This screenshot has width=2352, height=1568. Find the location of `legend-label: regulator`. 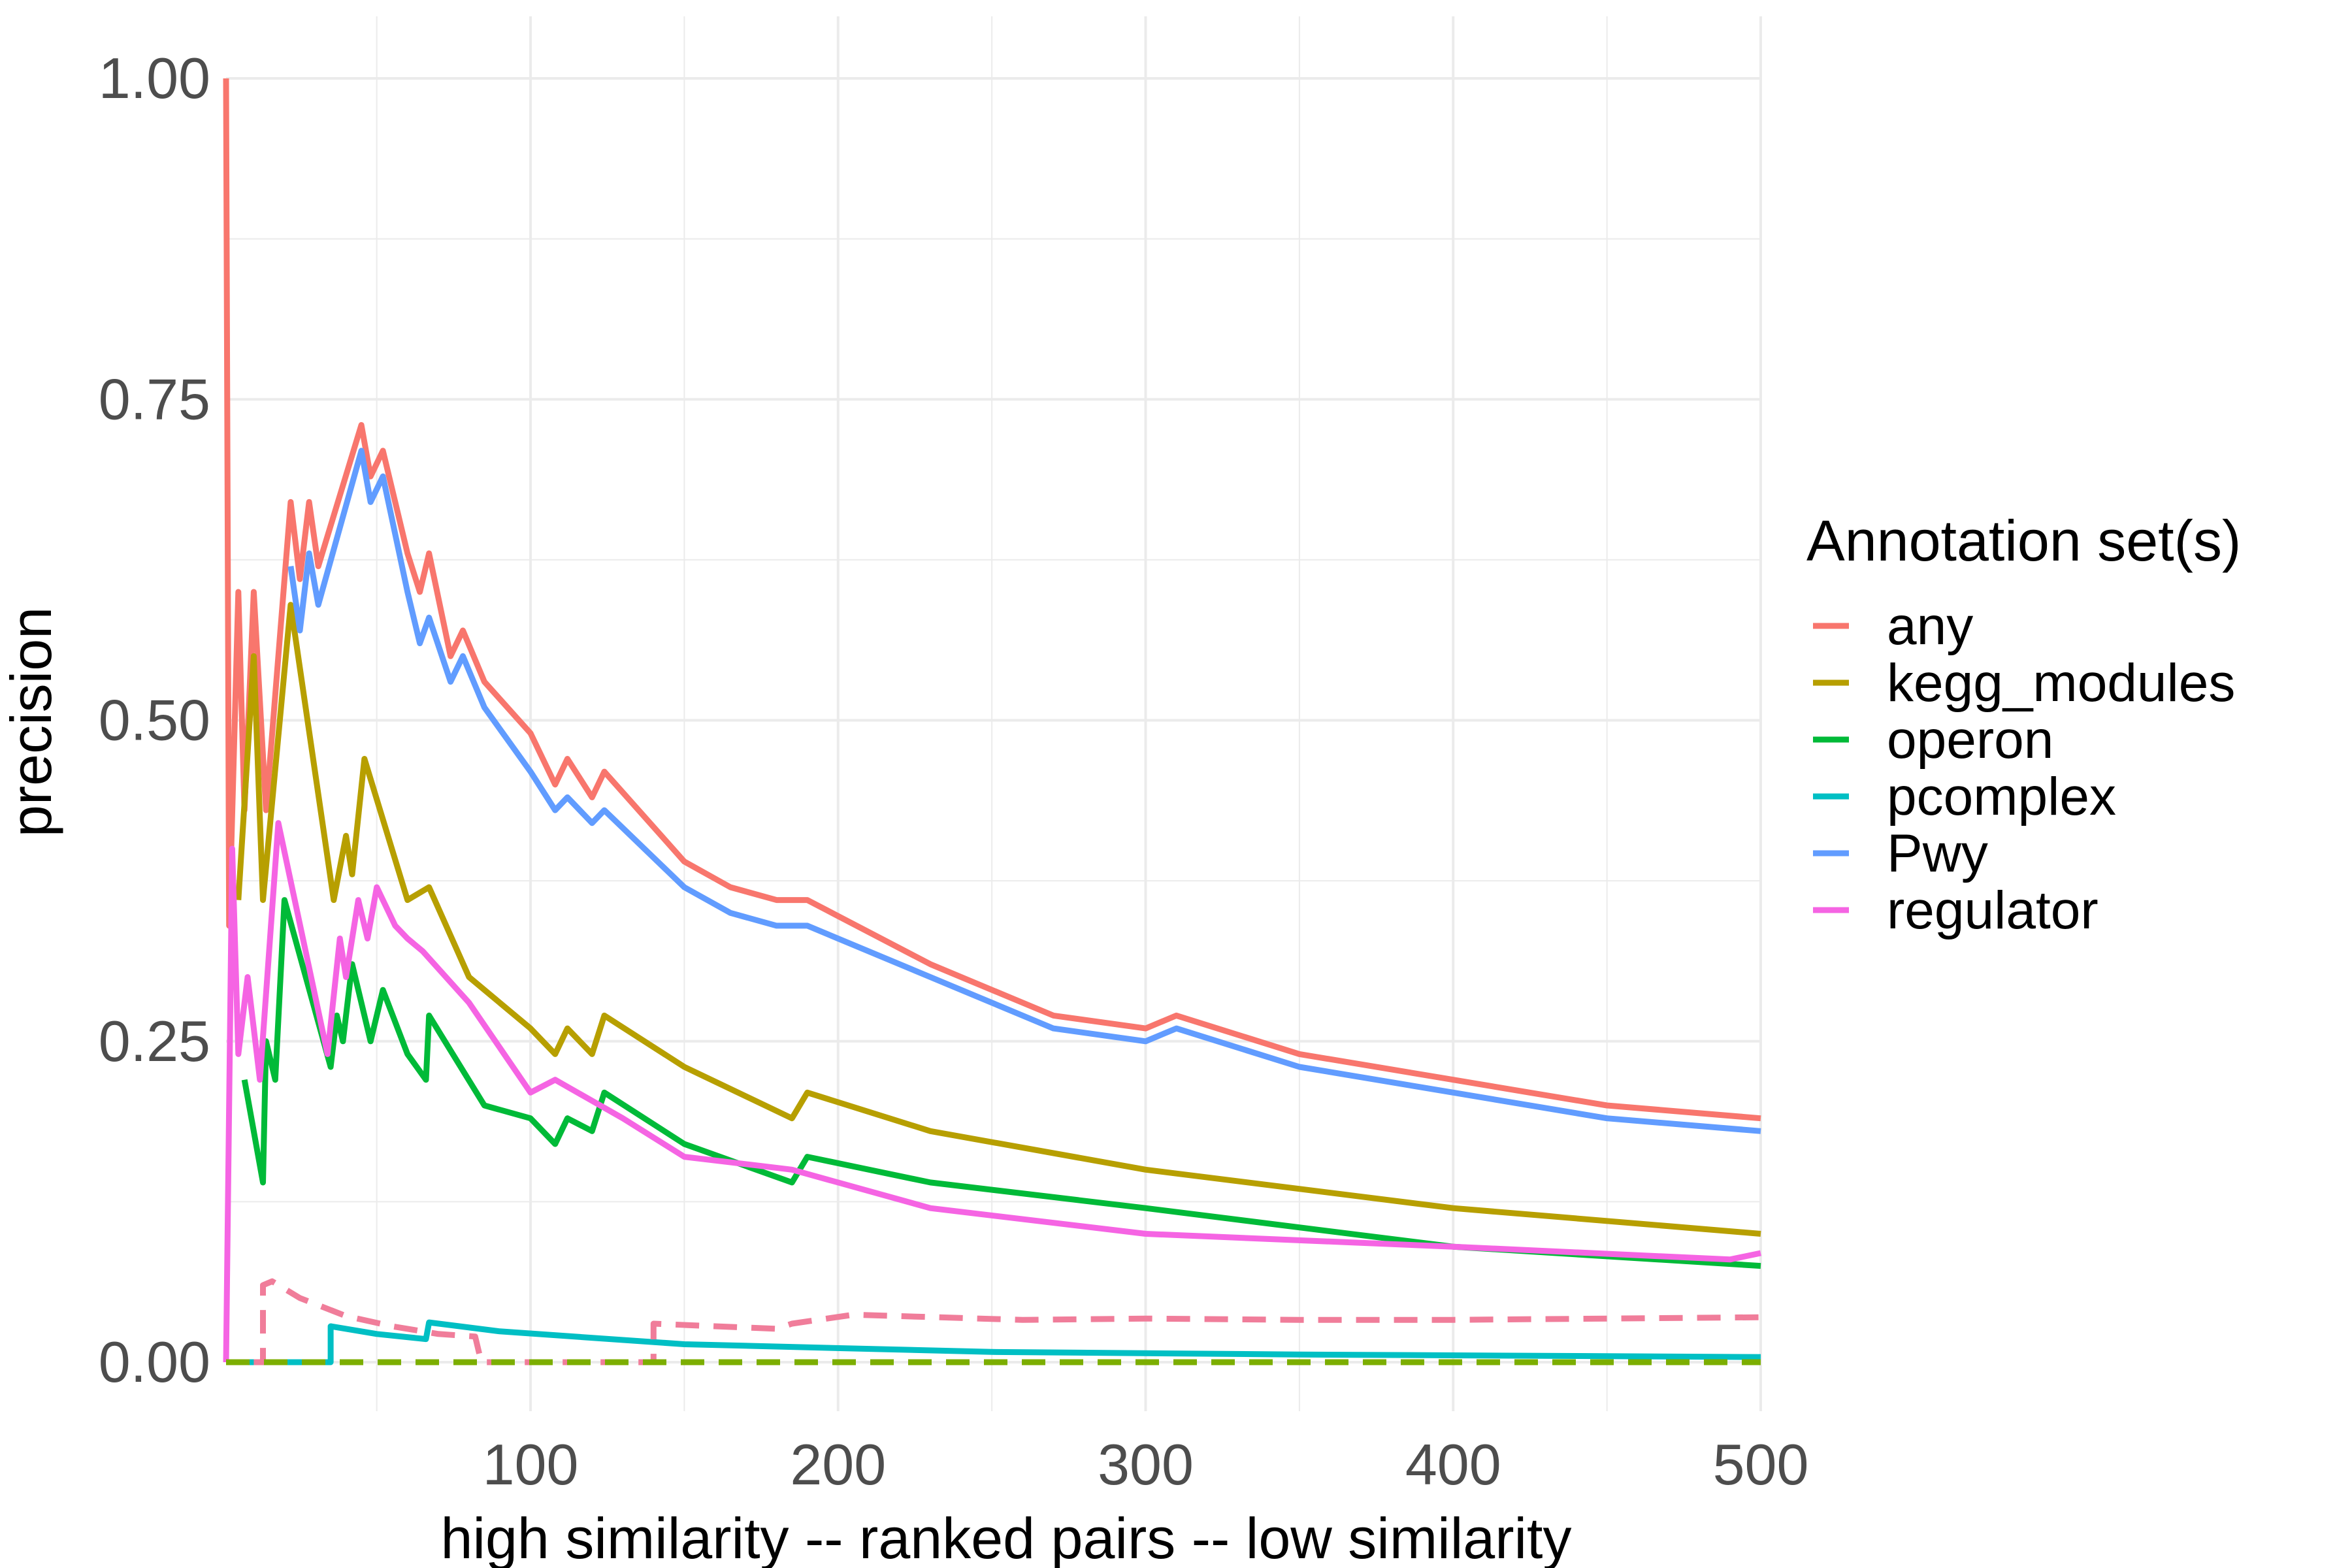

legend-label: regulator is located at coordinates (1993, 910).